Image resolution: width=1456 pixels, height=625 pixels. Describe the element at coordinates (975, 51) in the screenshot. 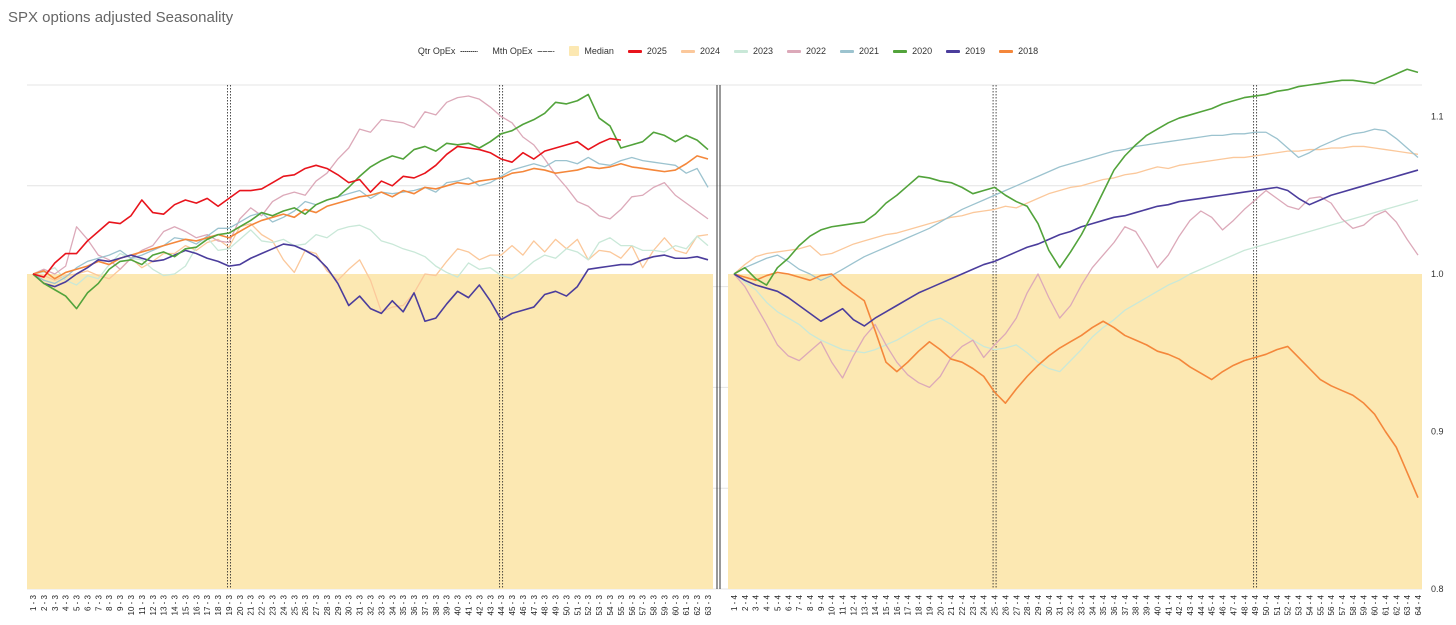

I see `legend-2019-label: 2019` at that location.